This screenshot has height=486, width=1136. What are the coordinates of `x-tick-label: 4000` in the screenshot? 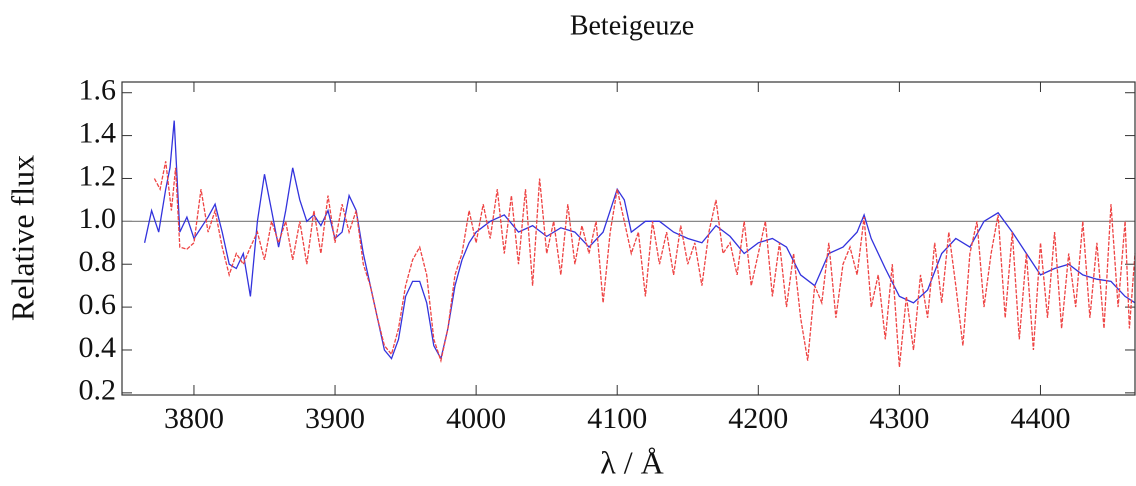 It's located at (476, 418).